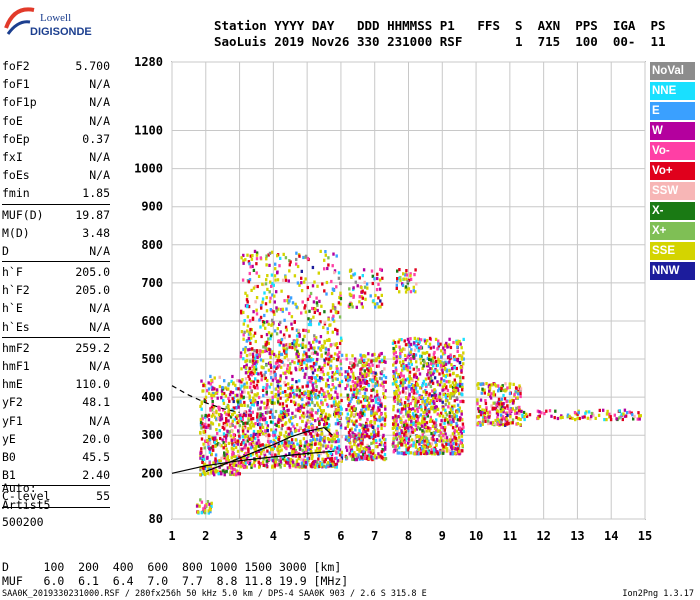 Image resolution: width=700 pixels, height=600 pixels. What do you see at coordinates (205, 399) in the screenshot?
I see `trace-line` at bounding box center [205, 399].